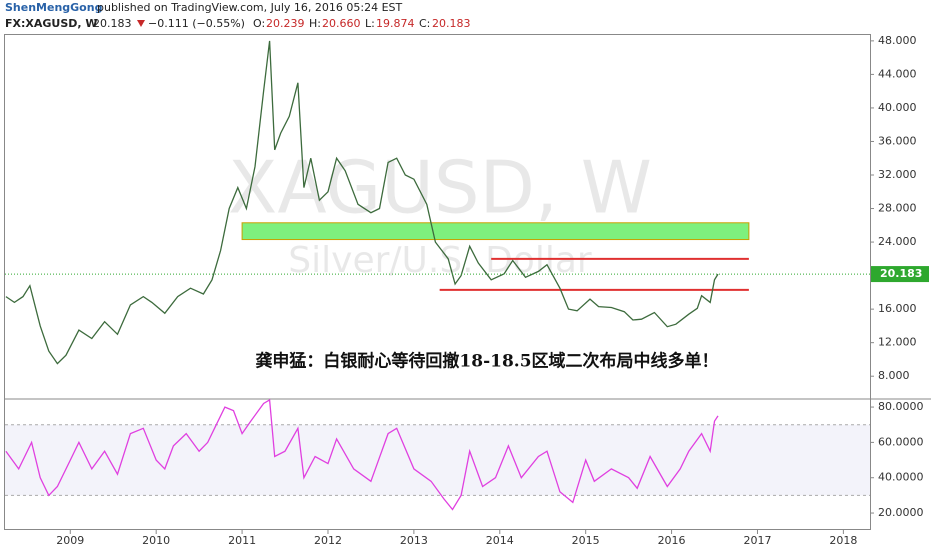 The height and width of the screenshot is (554, 932). What do you see at coordinates (341, 23) in the screenshot?
I see `high: 20.660` at bounding box center [341, 23].